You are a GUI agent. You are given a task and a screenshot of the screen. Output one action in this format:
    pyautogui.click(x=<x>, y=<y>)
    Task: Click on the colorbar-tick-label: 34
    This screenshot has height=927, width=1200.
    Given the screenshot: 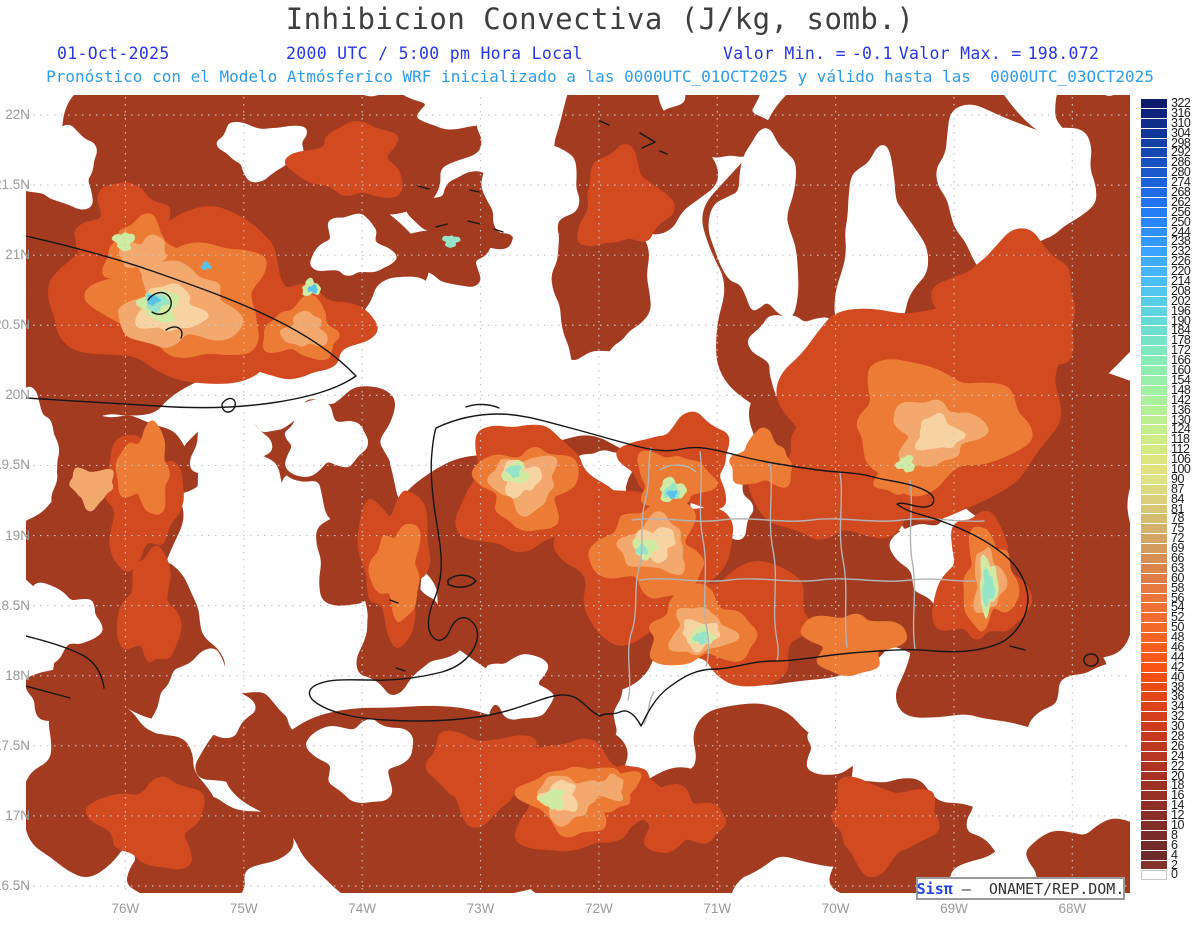 What is the action you would take?
    pyautogui.click(x=1177, y=706)
    